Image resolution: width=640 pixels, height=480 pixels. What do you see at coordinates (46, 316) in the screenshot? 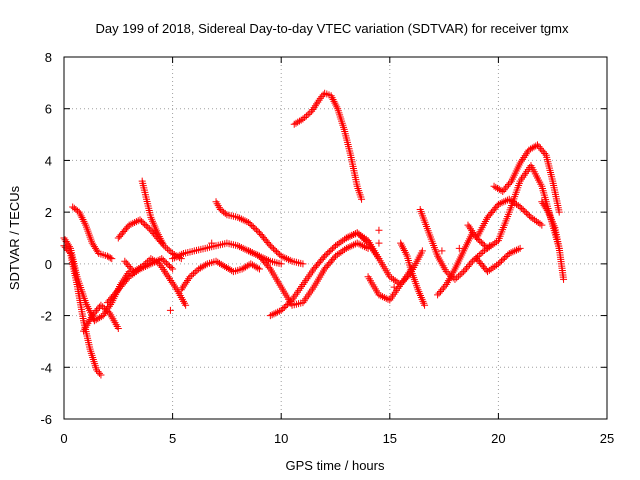
I see `y-tick-label: -2` at bounding box center [46, 316].